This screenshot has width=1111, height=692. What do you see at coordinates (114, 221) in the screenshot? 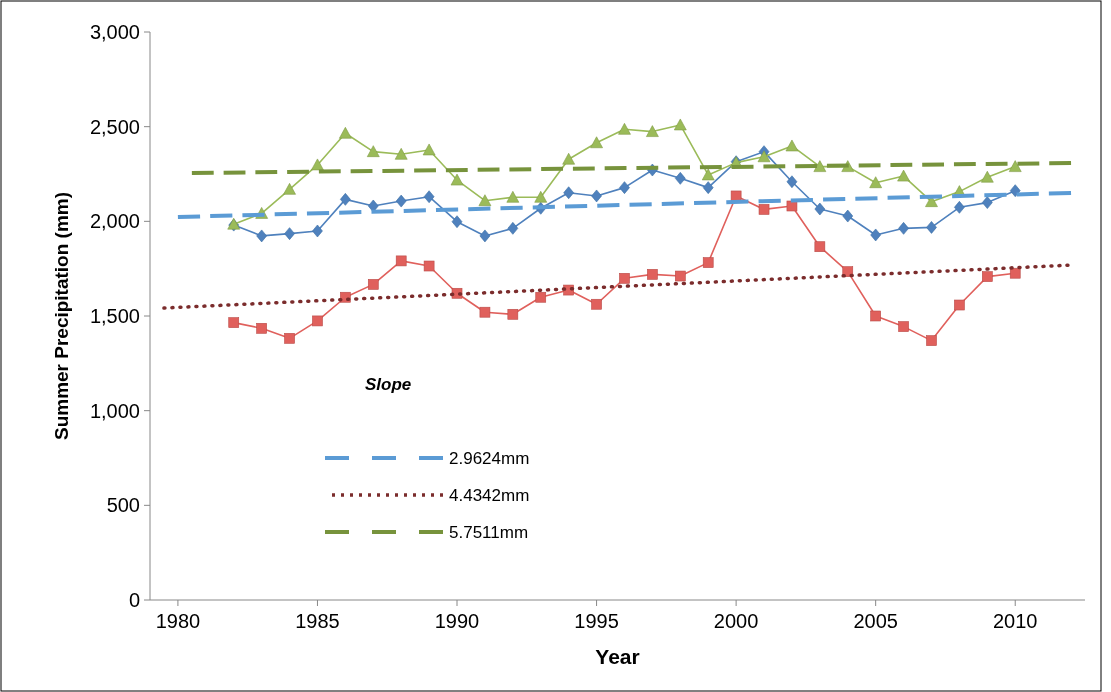
I see `y-tick-label: 2,000` at bounding box center [114, 221].